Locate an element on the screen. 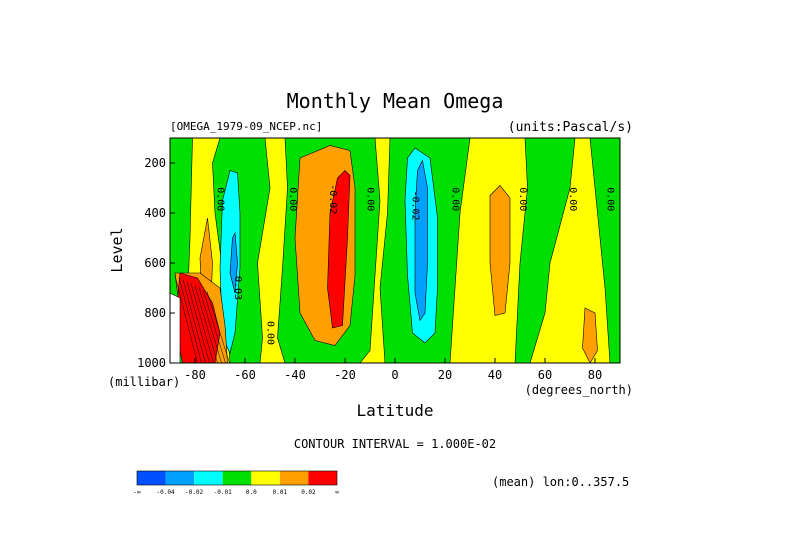  y-axis-label: Level is located at coordinates (117, 249).